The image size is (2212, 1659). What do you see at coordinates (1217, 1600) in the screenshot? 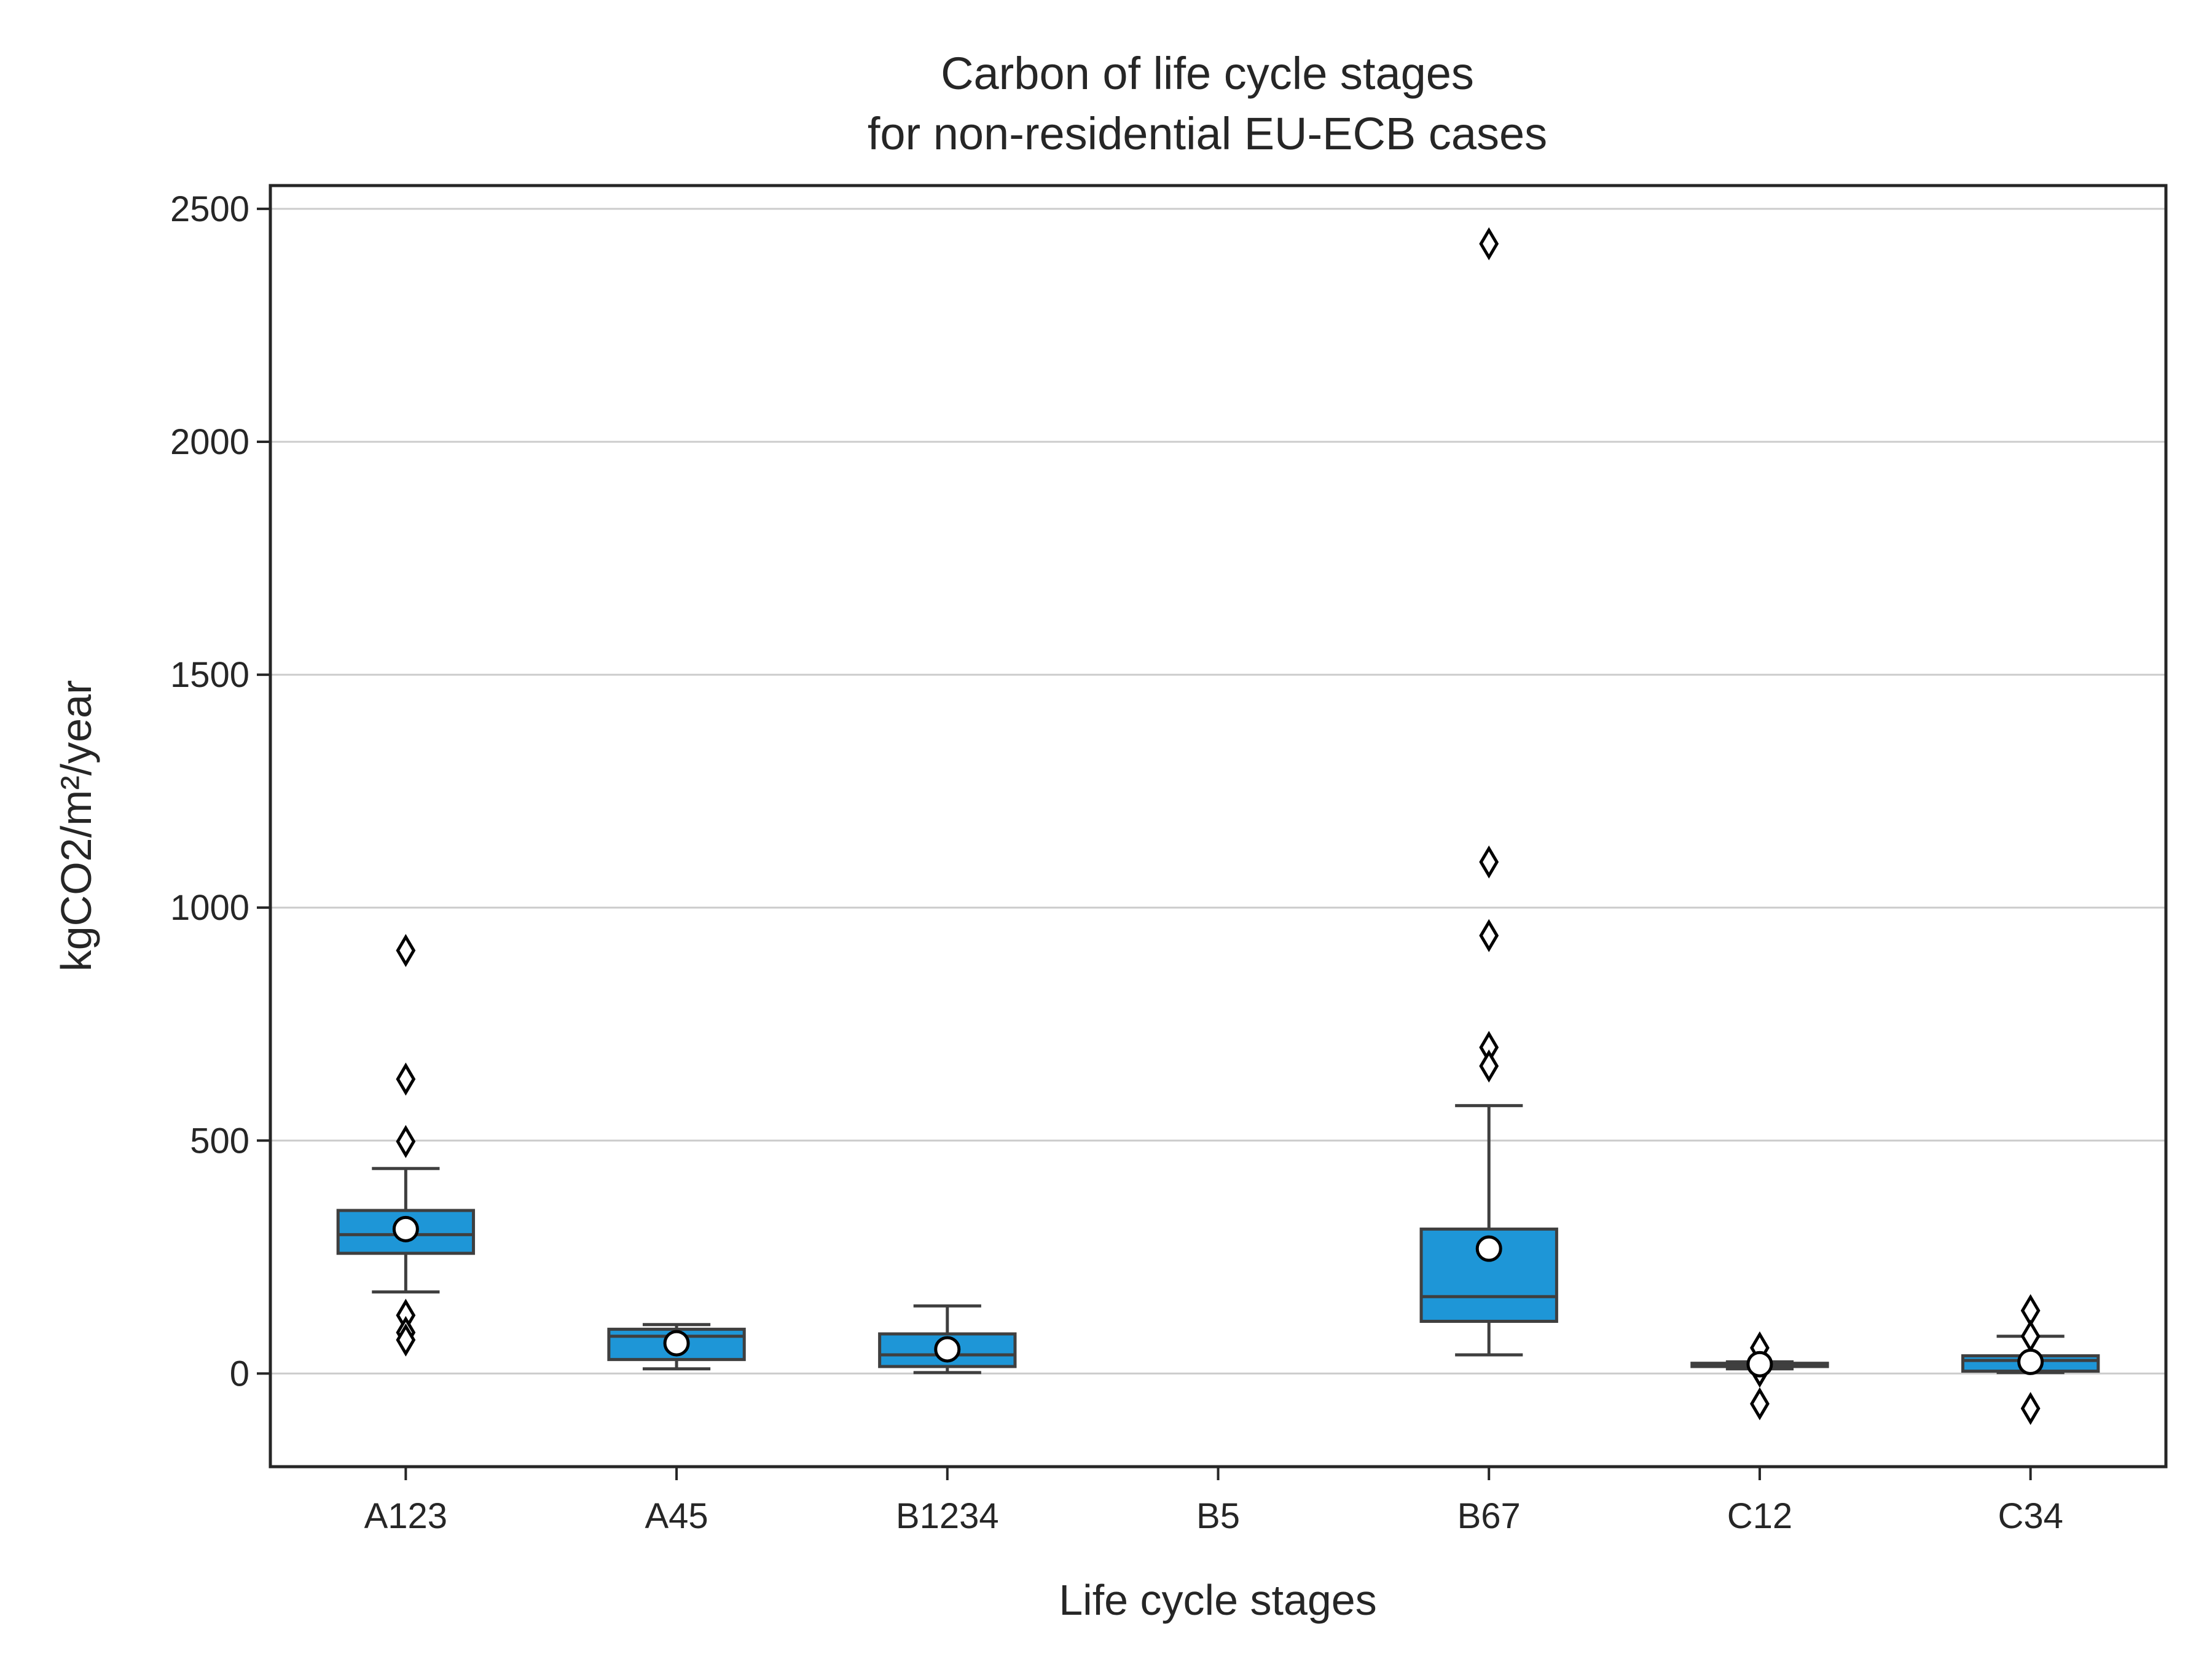
I see `x-axis-label: Life cycle stages` at bounding box center [1217, 1600].